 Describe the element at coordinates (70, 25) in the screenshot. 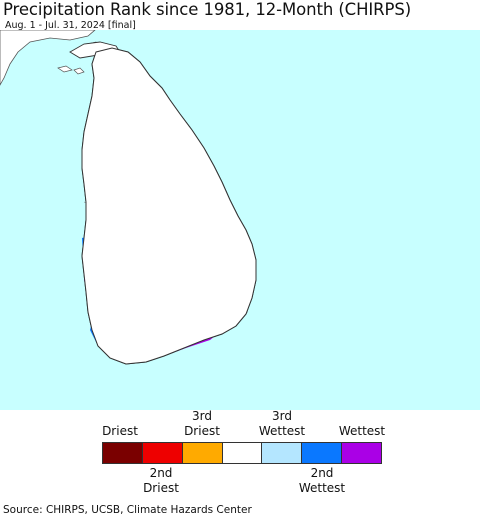

I see `map-subtitle: Aug. 1 - Jul. 31, 2024 [final]` at that location.